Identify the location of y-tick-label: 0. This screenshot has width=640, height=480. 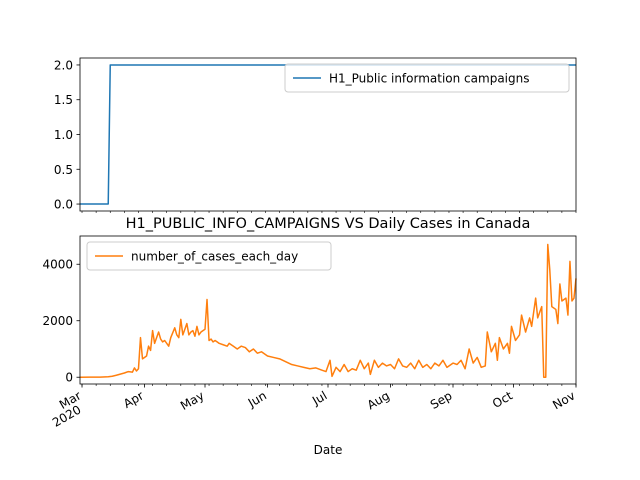
(69, 378).